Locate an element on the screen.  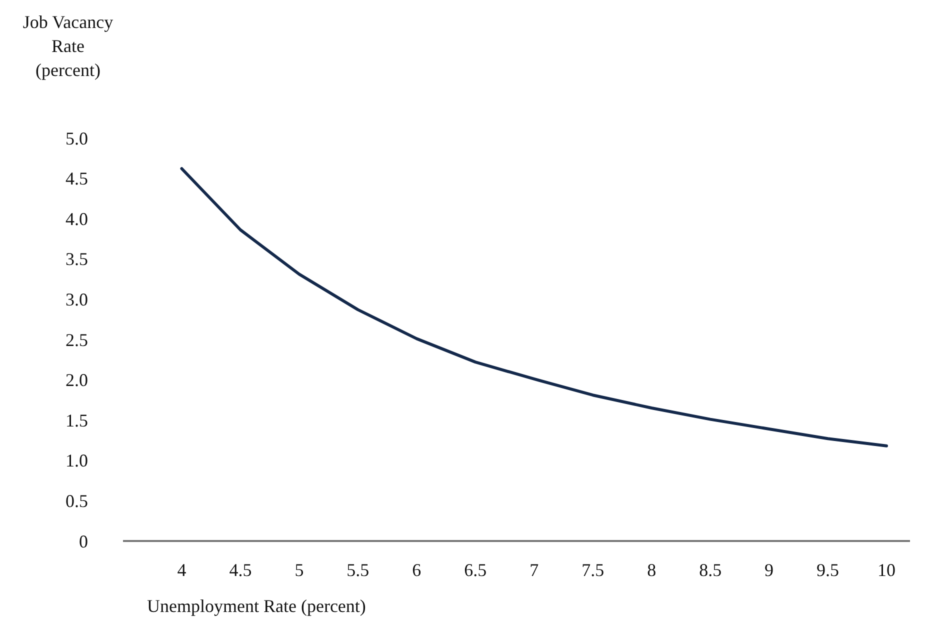
x-axis-title: Unemployment Rate (percent) is located at coordinates (256, 606).